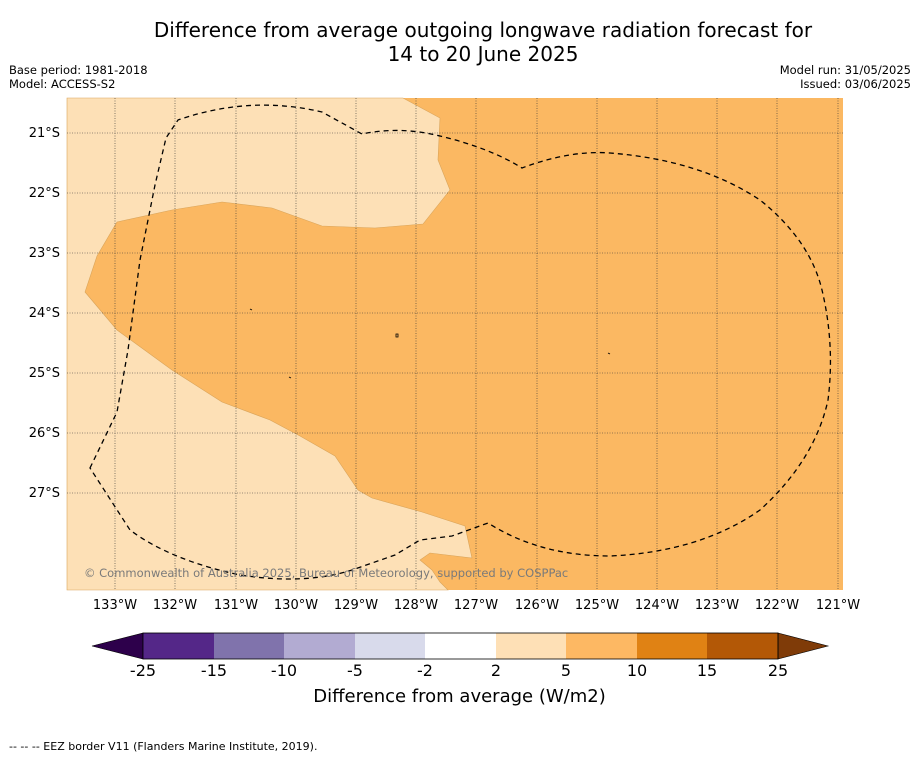 The width and height of the screenshot is (919, 758). Describe the element at coordinates (44, 493) in the screenshot. I see `lat-label-27s: 27°S` at that location.